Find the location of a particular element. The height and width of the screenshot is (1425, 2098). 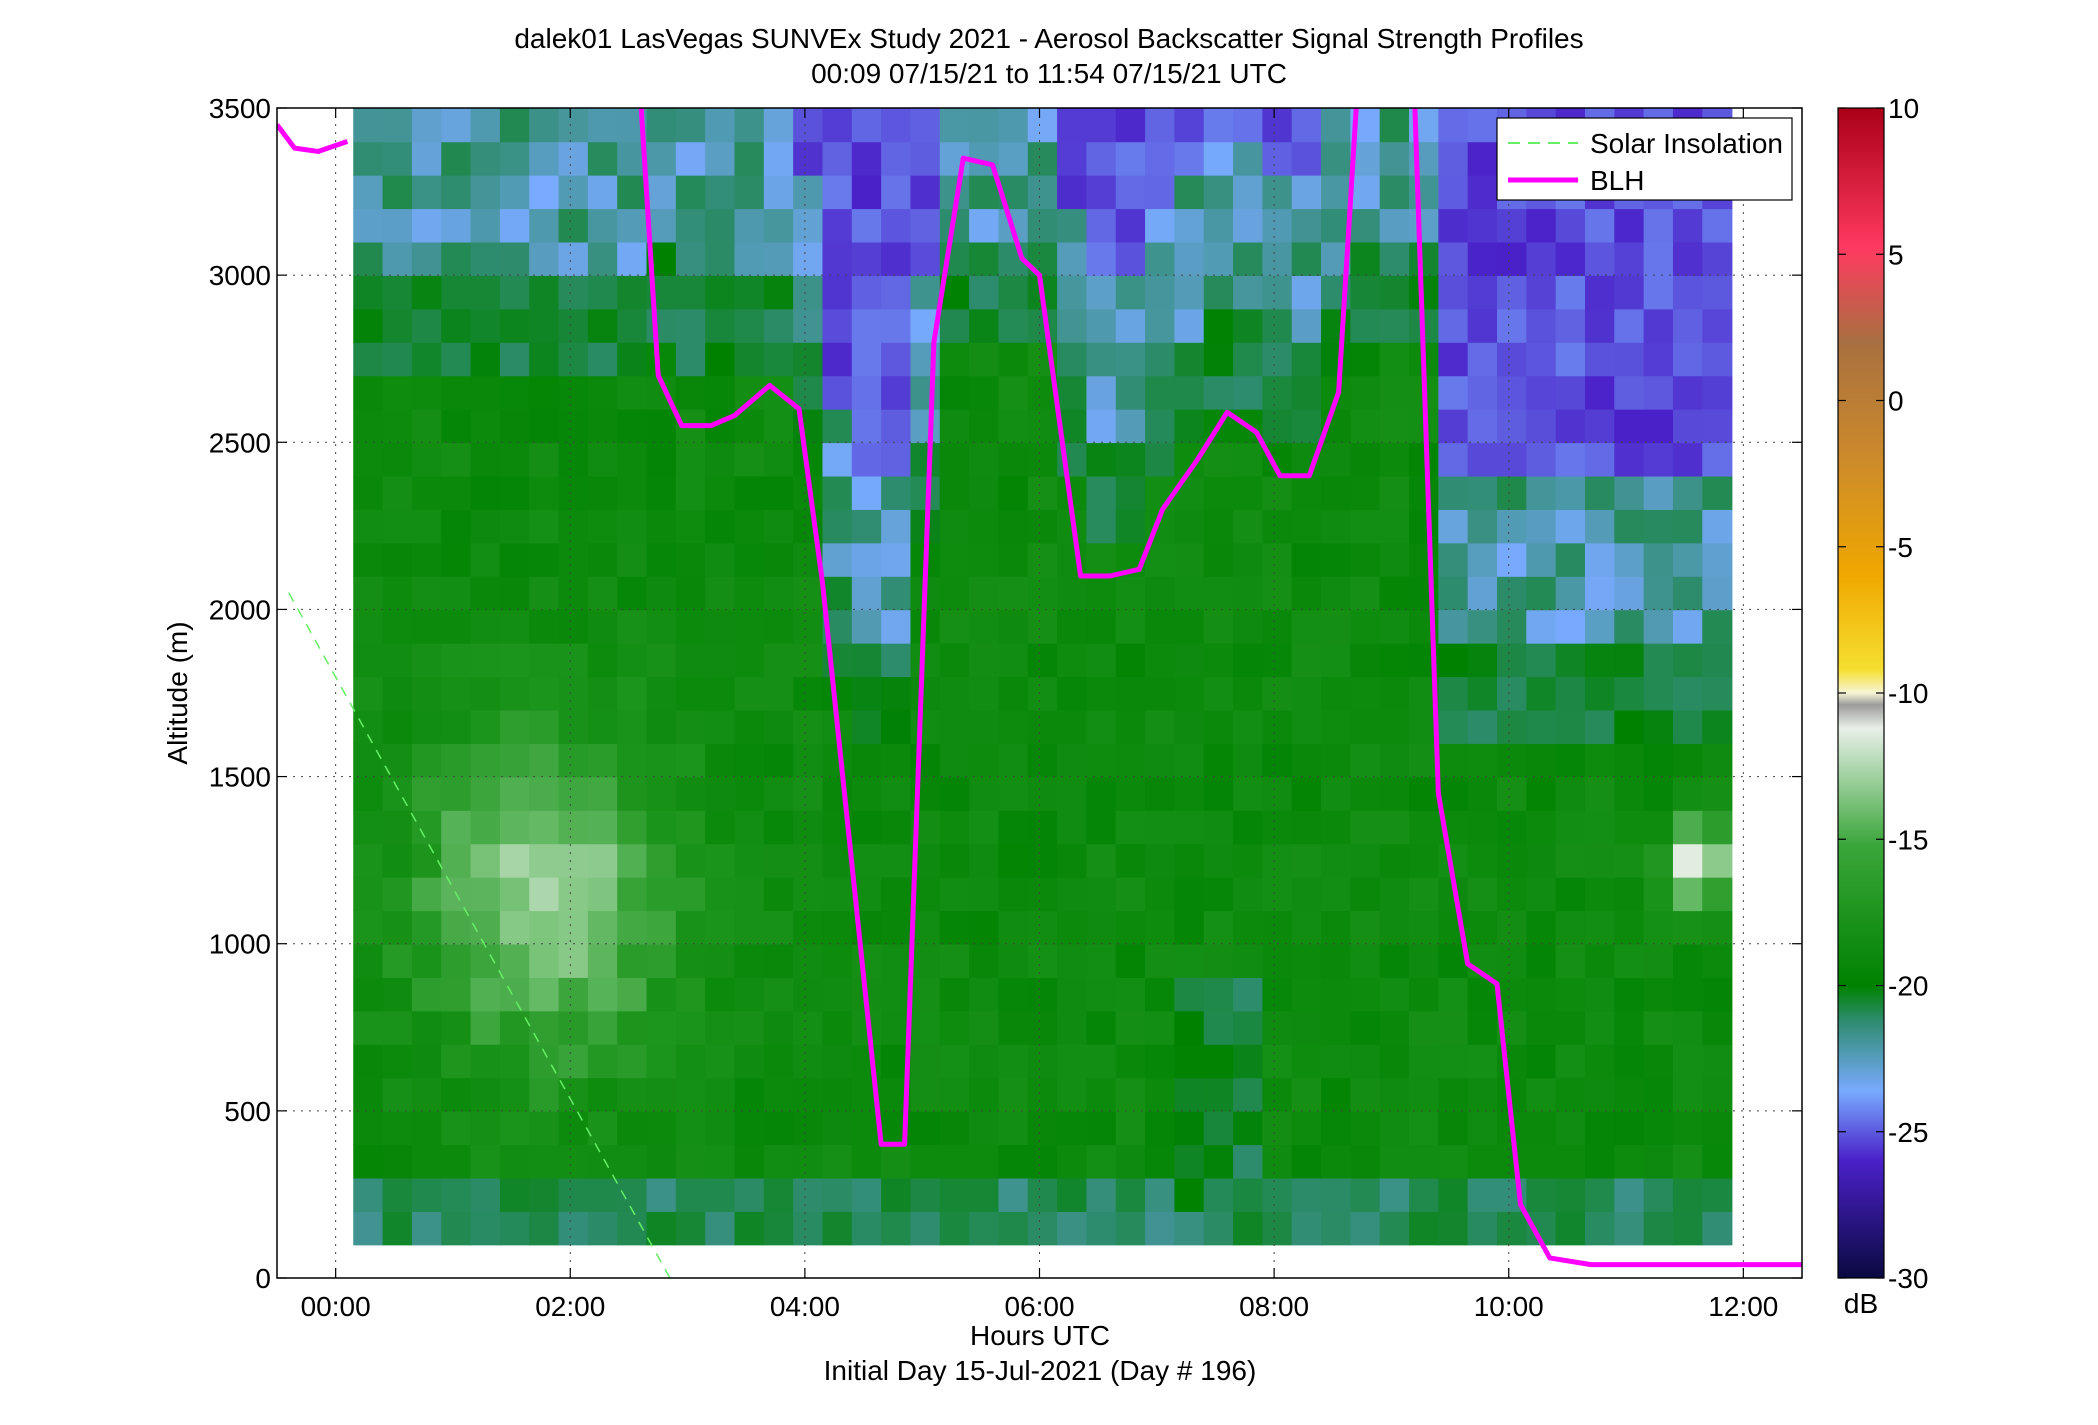

legend-blh-label: BLH is located at coordinates (1617, 180).